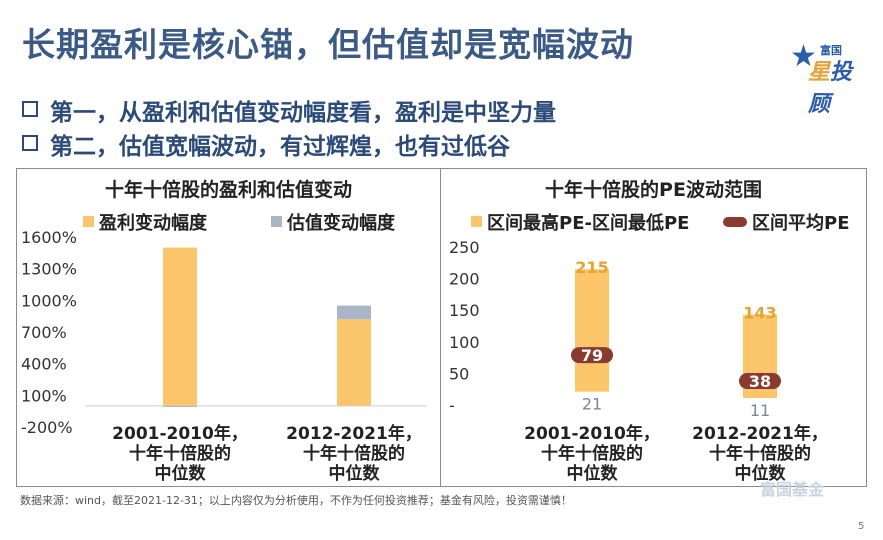  I want to click on bullet-1-text: 第一，从盈利和估值变动幅度看，盈利是中坚力量, so click(303, 113).